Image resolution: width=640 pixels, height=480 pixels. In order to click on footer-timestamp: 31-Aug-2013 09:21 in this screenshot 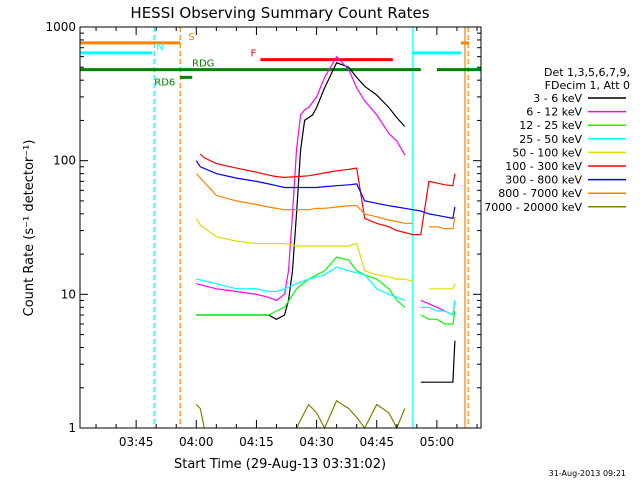, I will do `click(587, 473)`.